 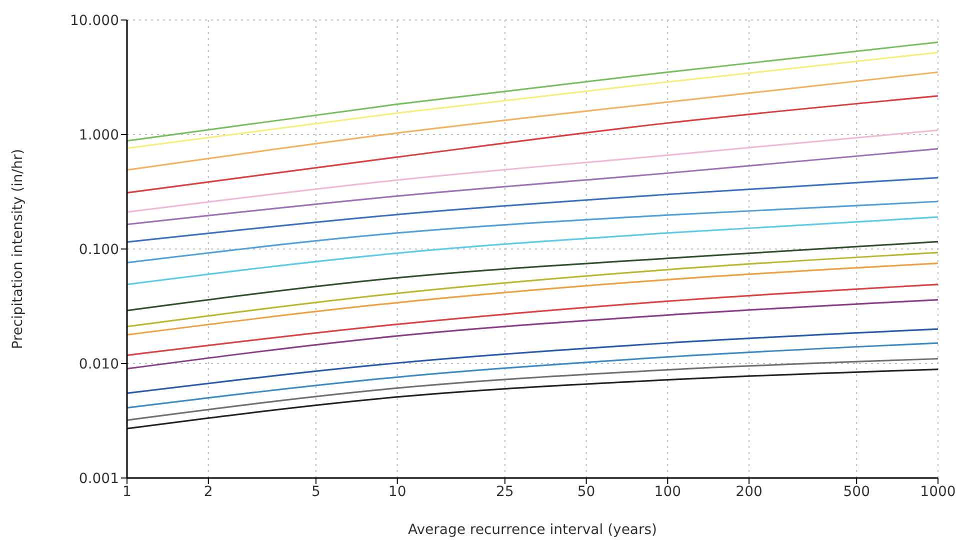 I want to click on y-tick-label: 1.000, so click(x=98, y=135).